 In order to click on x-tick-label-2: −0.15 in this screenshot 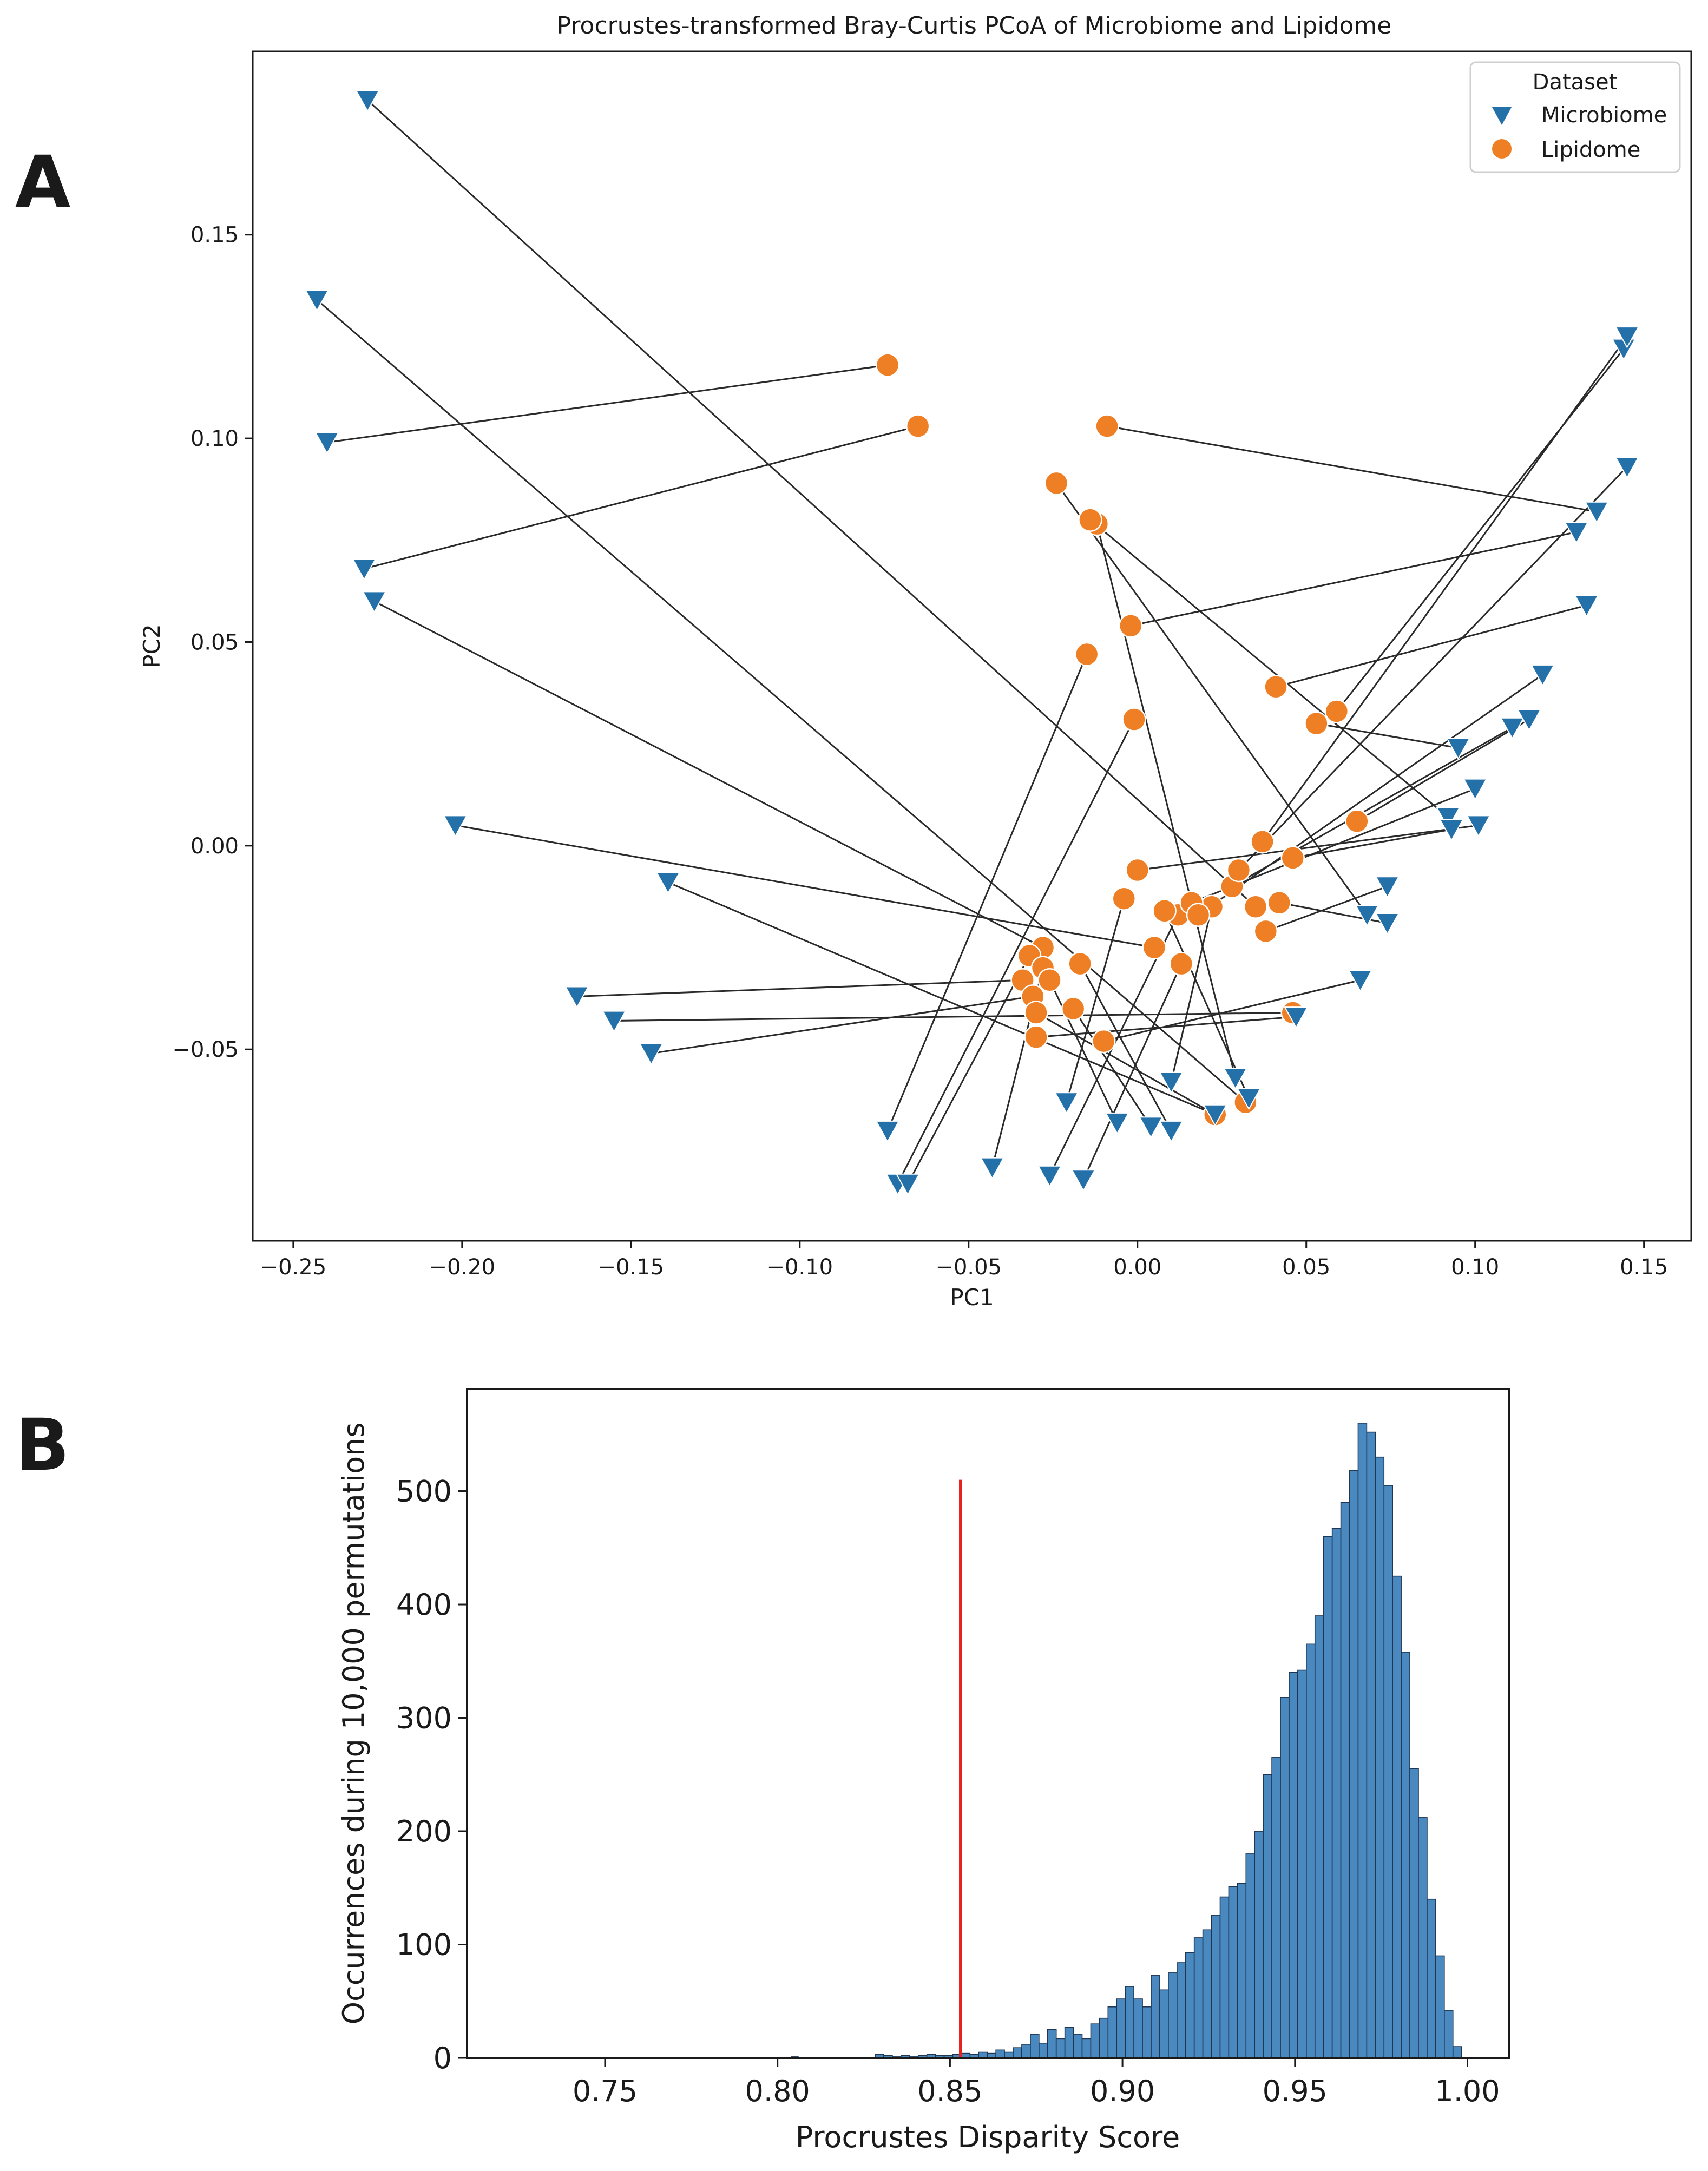, I will do `click(631, 1267)`.